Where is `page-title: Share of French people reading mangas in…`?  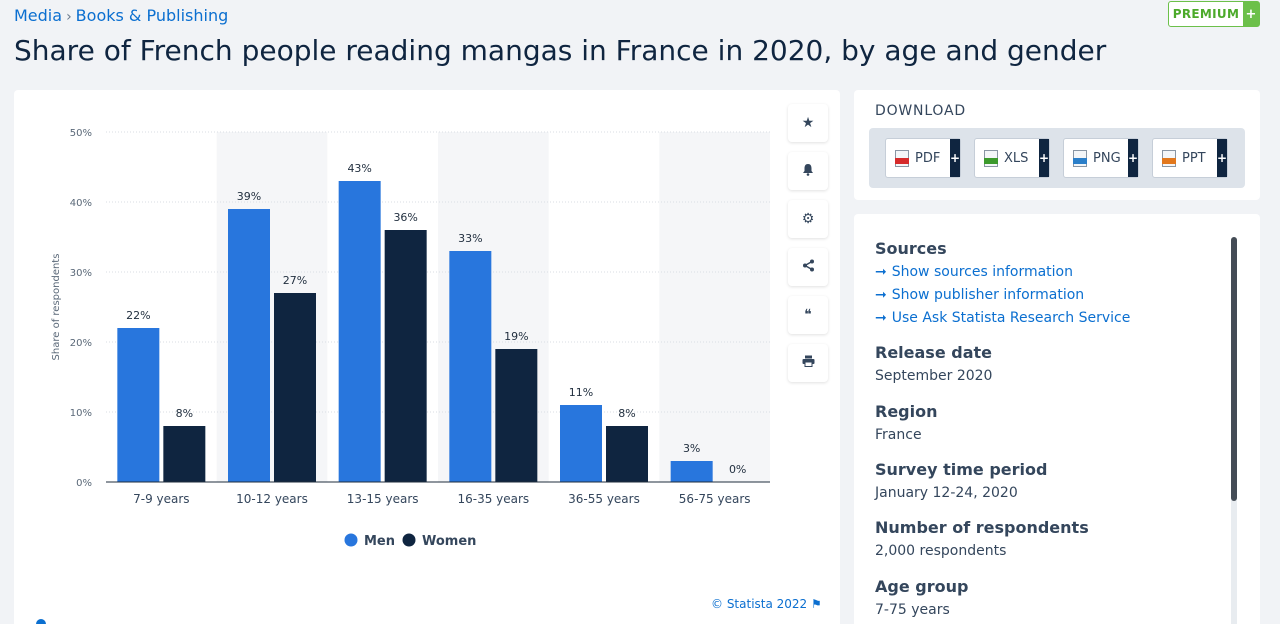
page-title: Share of French people reading mangas in… is located at coordinates (560, 50).